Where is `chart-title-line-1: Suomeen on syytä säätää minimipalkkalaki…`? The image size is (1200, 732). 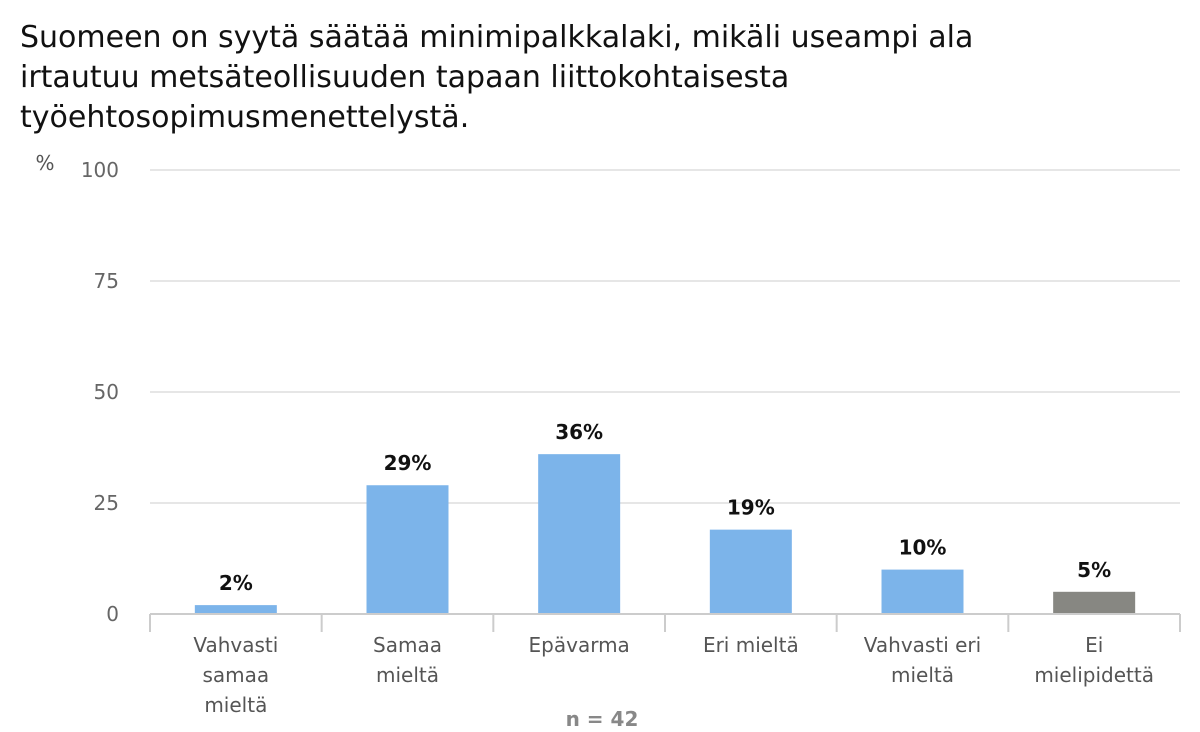 chart-title-line-1: Suomeen on syytä säätää minimipalkkalaki… is located at coordinates (497, 37).